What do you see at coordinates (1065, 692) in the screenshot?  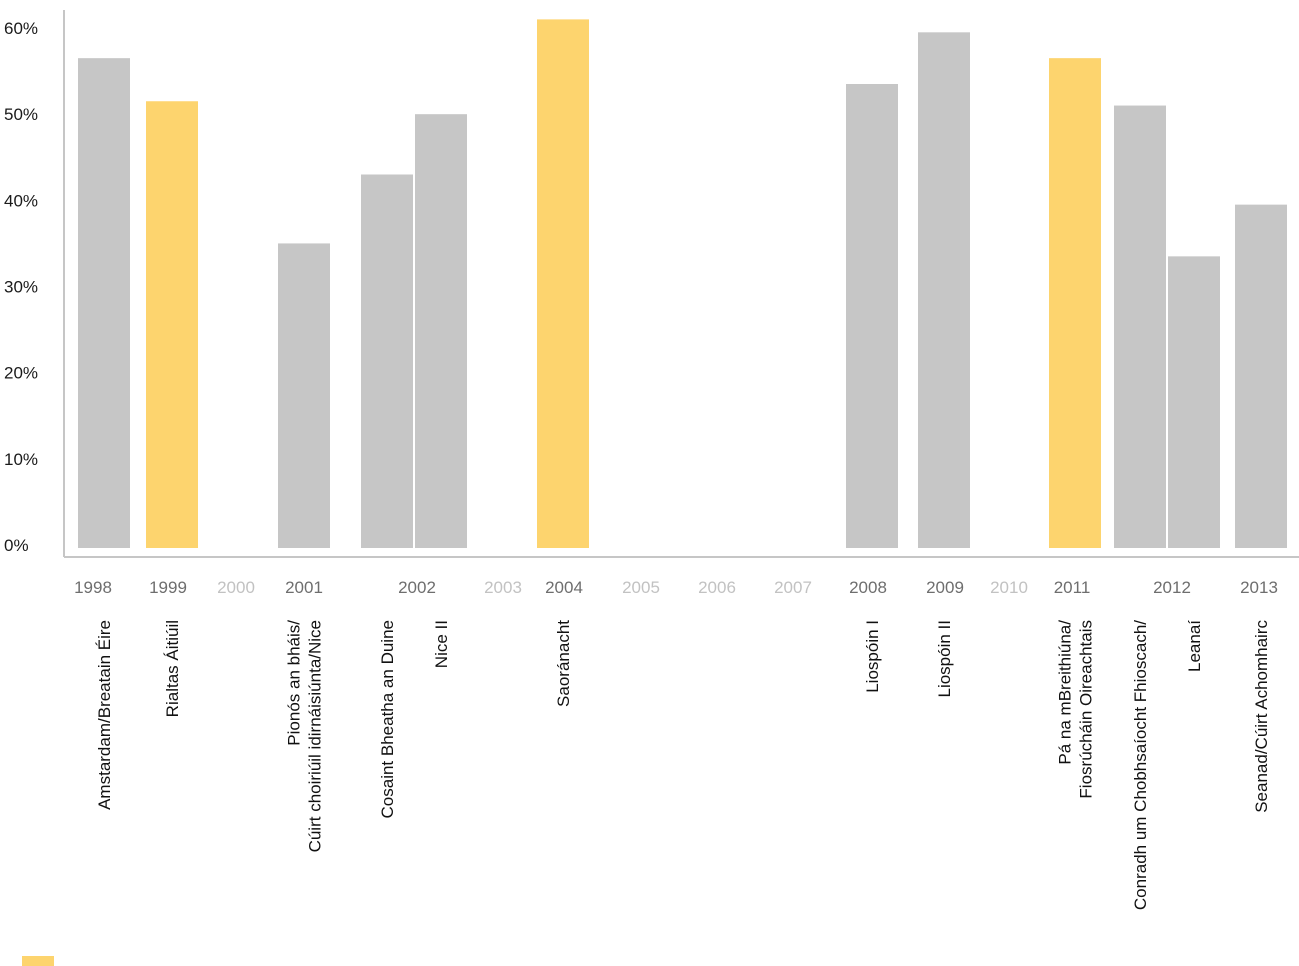 I see `bar-category-label: Pá na mBreithiúna/` at bounding box center [1065, 692].